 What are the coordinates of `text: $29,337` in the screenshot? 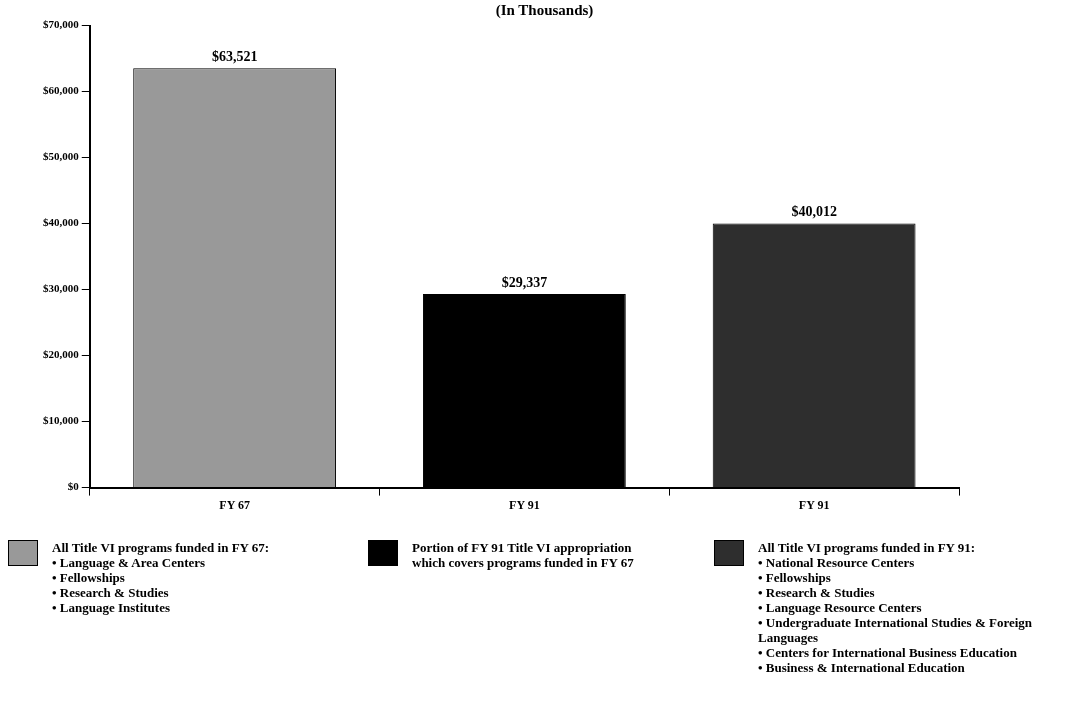 It's located at (524, 282).